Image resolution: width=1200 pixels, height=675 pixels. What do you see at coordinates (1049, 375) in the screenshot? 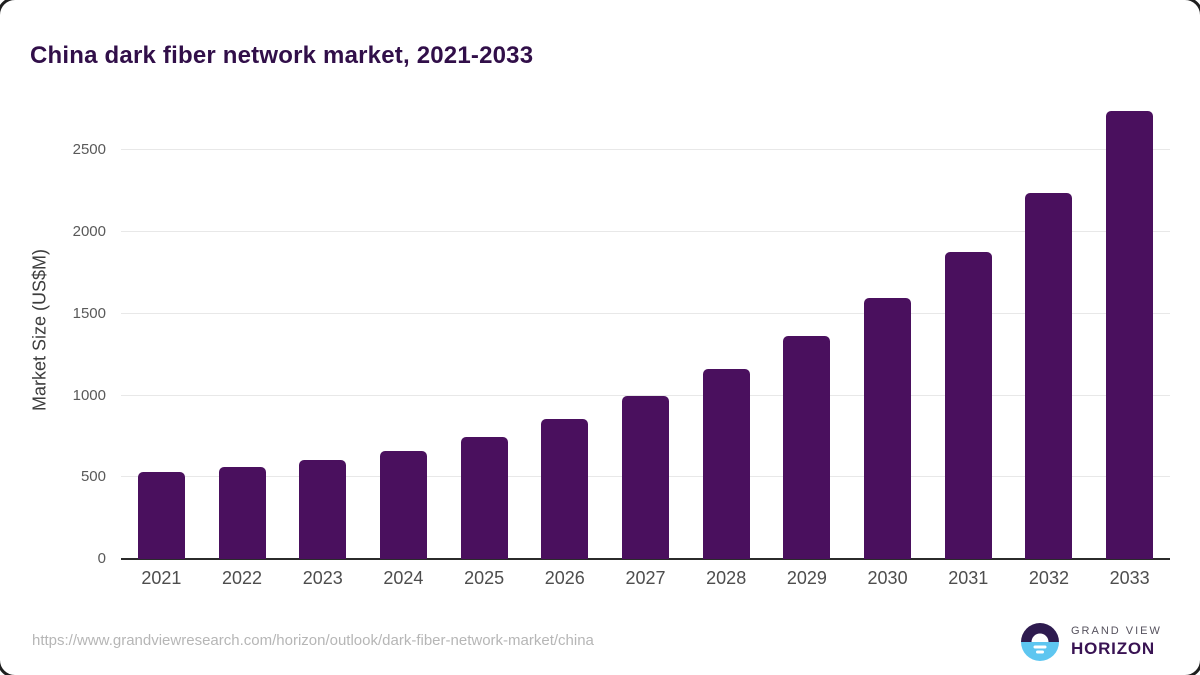
I see `bar-2032` at bounding box center [1049, 375].